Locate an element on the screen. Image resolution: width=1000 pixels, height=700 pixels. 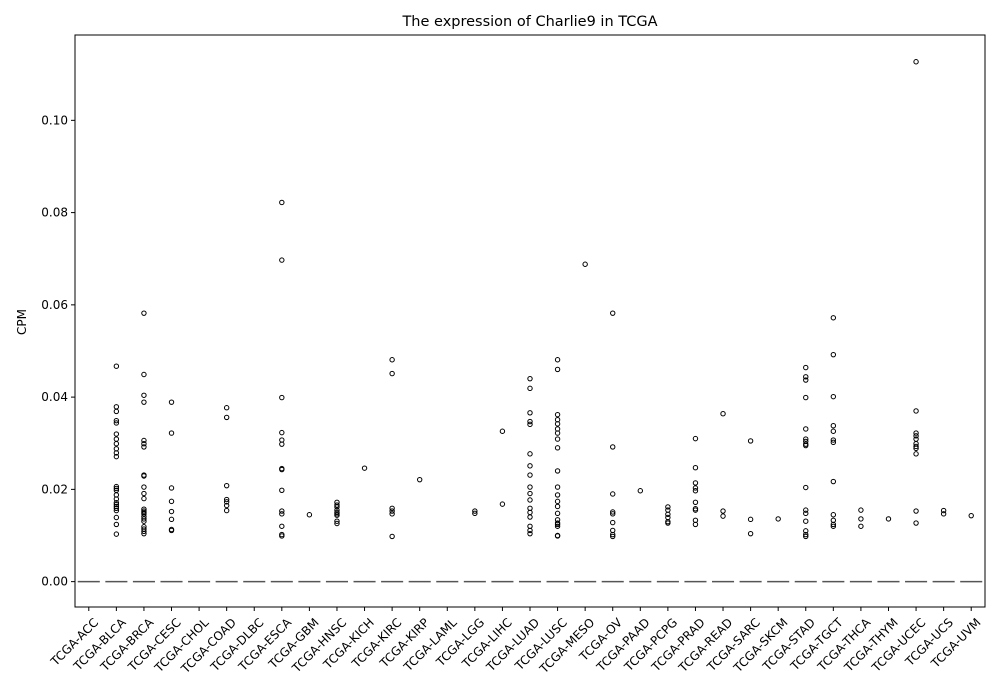
chart-title: The expression of Charlie9 in TCGA is located at coordinates (529, 22).